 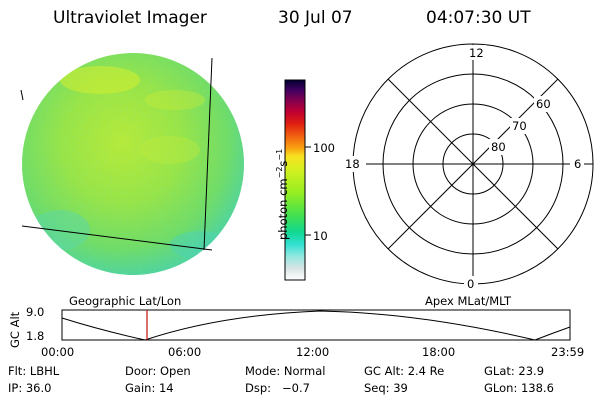 I want to click on time-tick-1800: 18:00, so click(x=439, y=352).